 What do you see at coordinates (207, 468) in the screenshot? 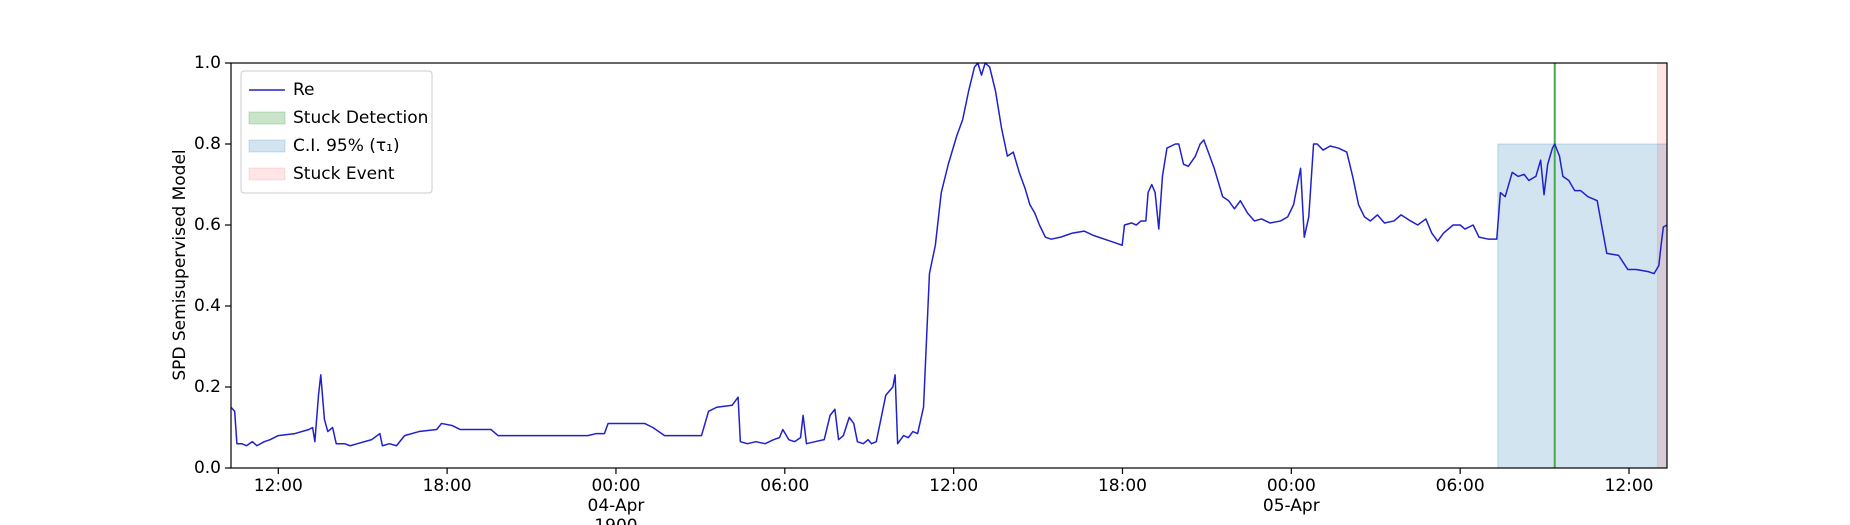
I see `y-tick-label: 0.0` at bounding box center [207, 468].